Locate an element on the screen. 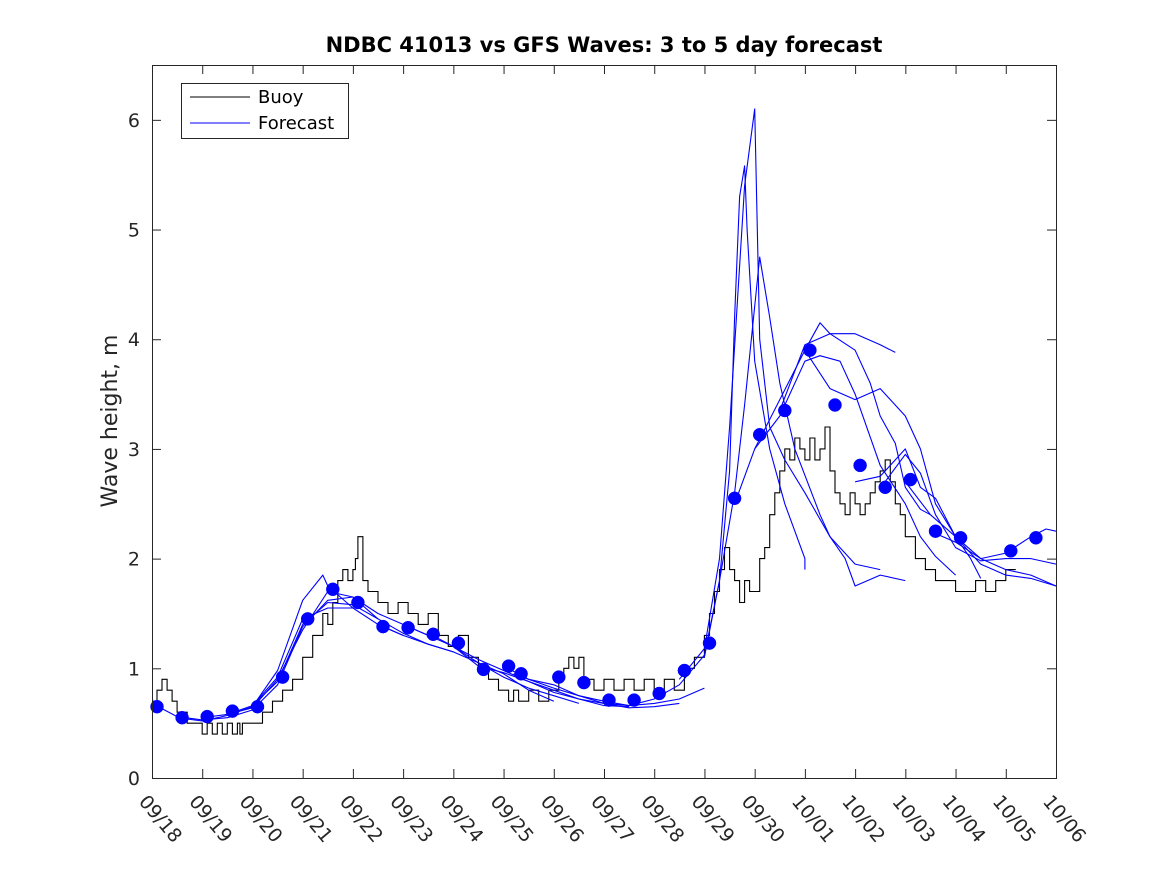 The width and height of the screenshot is (1167, 875). x-tick-label: 09/19 is located at coordinates (210, 819).